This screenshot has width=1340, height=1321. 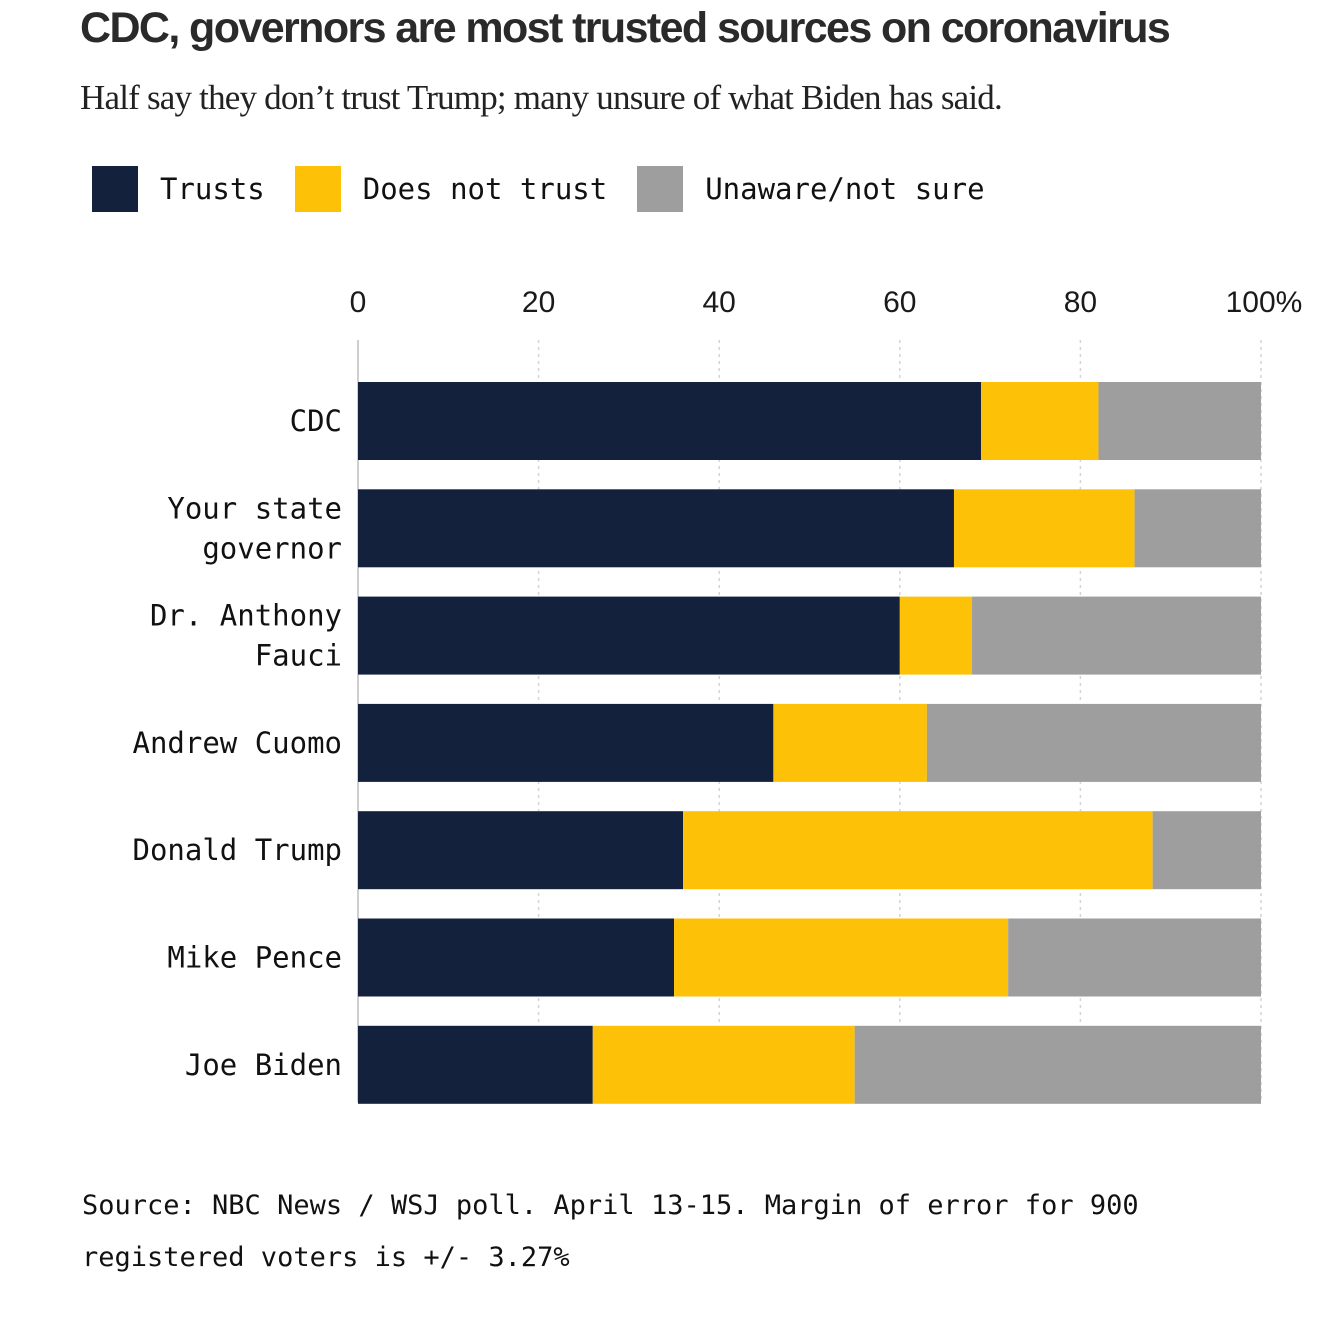 I want to click on y-label-line: Fauci, so click(x=298, y=656).